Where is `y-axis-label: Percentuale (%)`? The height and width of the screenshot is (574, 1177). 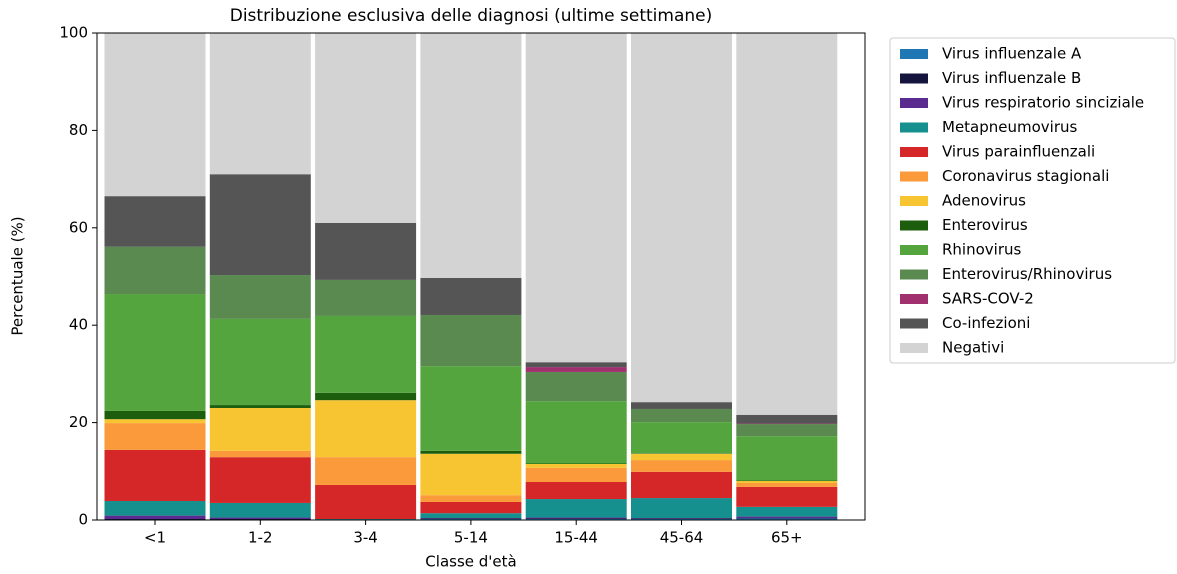
y-axis-label: Percentuale (%) is located at coordinates (18, 275).